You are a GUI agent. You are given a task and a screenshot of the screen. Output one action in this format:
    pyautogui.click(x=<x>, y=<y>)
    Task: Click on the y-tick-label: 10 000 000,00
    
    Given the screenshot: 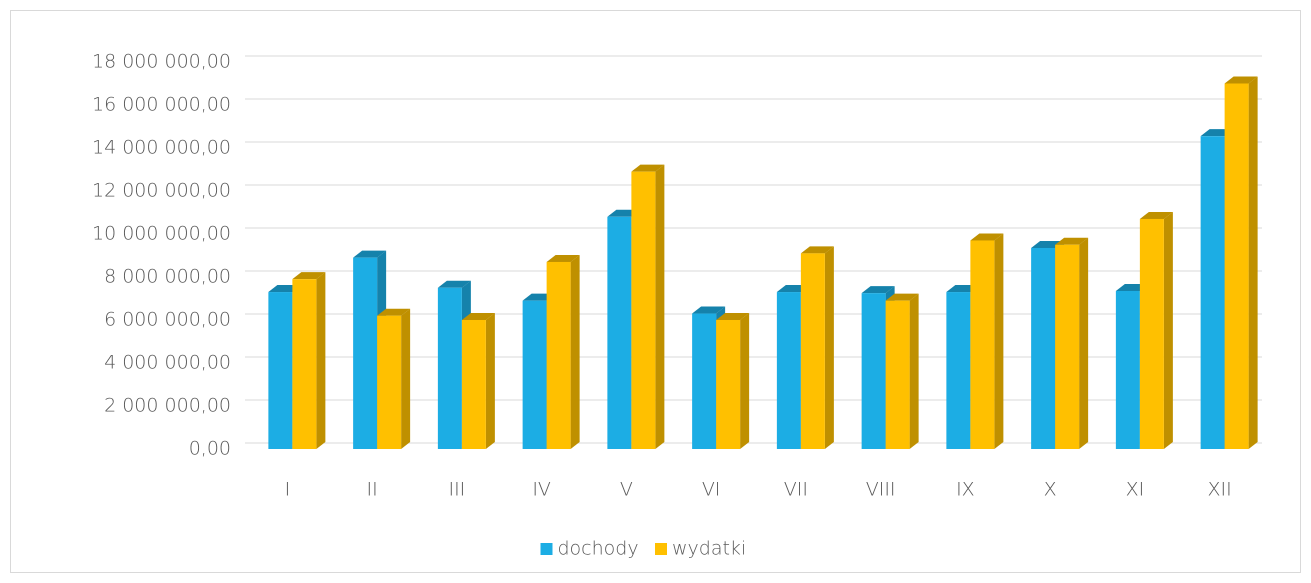 What is the action you would take?
    pyautogui.click(x=161, y=234)
    